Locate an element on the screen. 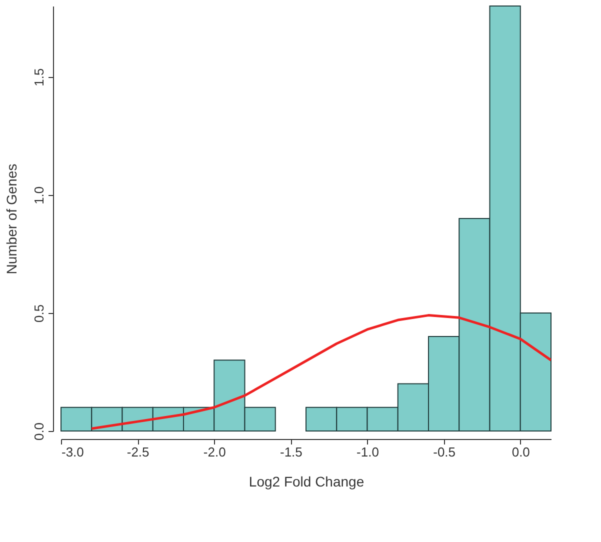 The width and height of the screenshot is (601, 542). y-tick-label: 0.5 is located at coordinates (39, 313).